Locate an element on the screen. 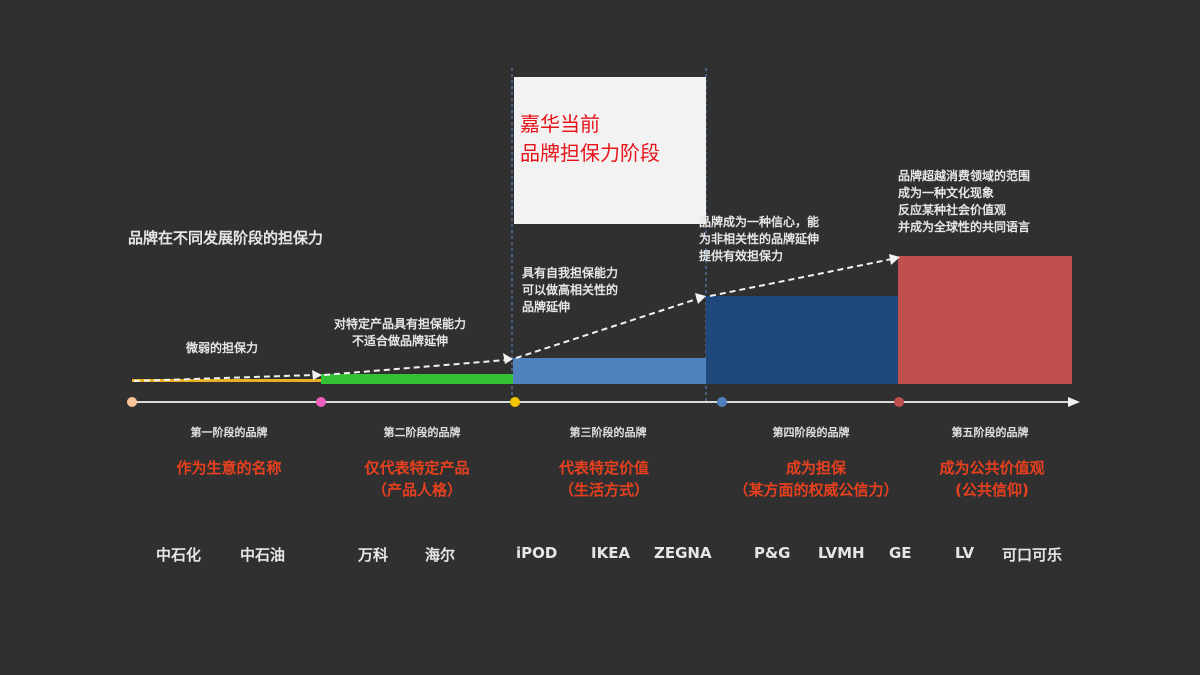  stage1-dot is located at coordinates (132, 402).